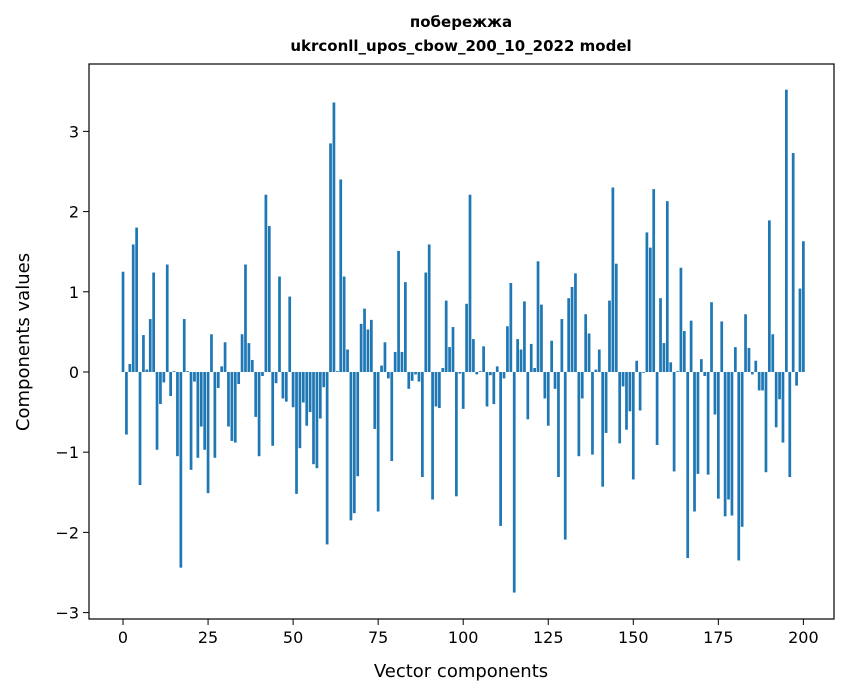 This screenshot has width=847, height=696. Describe the element at coordinates (718, 637) in the screenshot. I see `x-tick-label: 175` at that location.